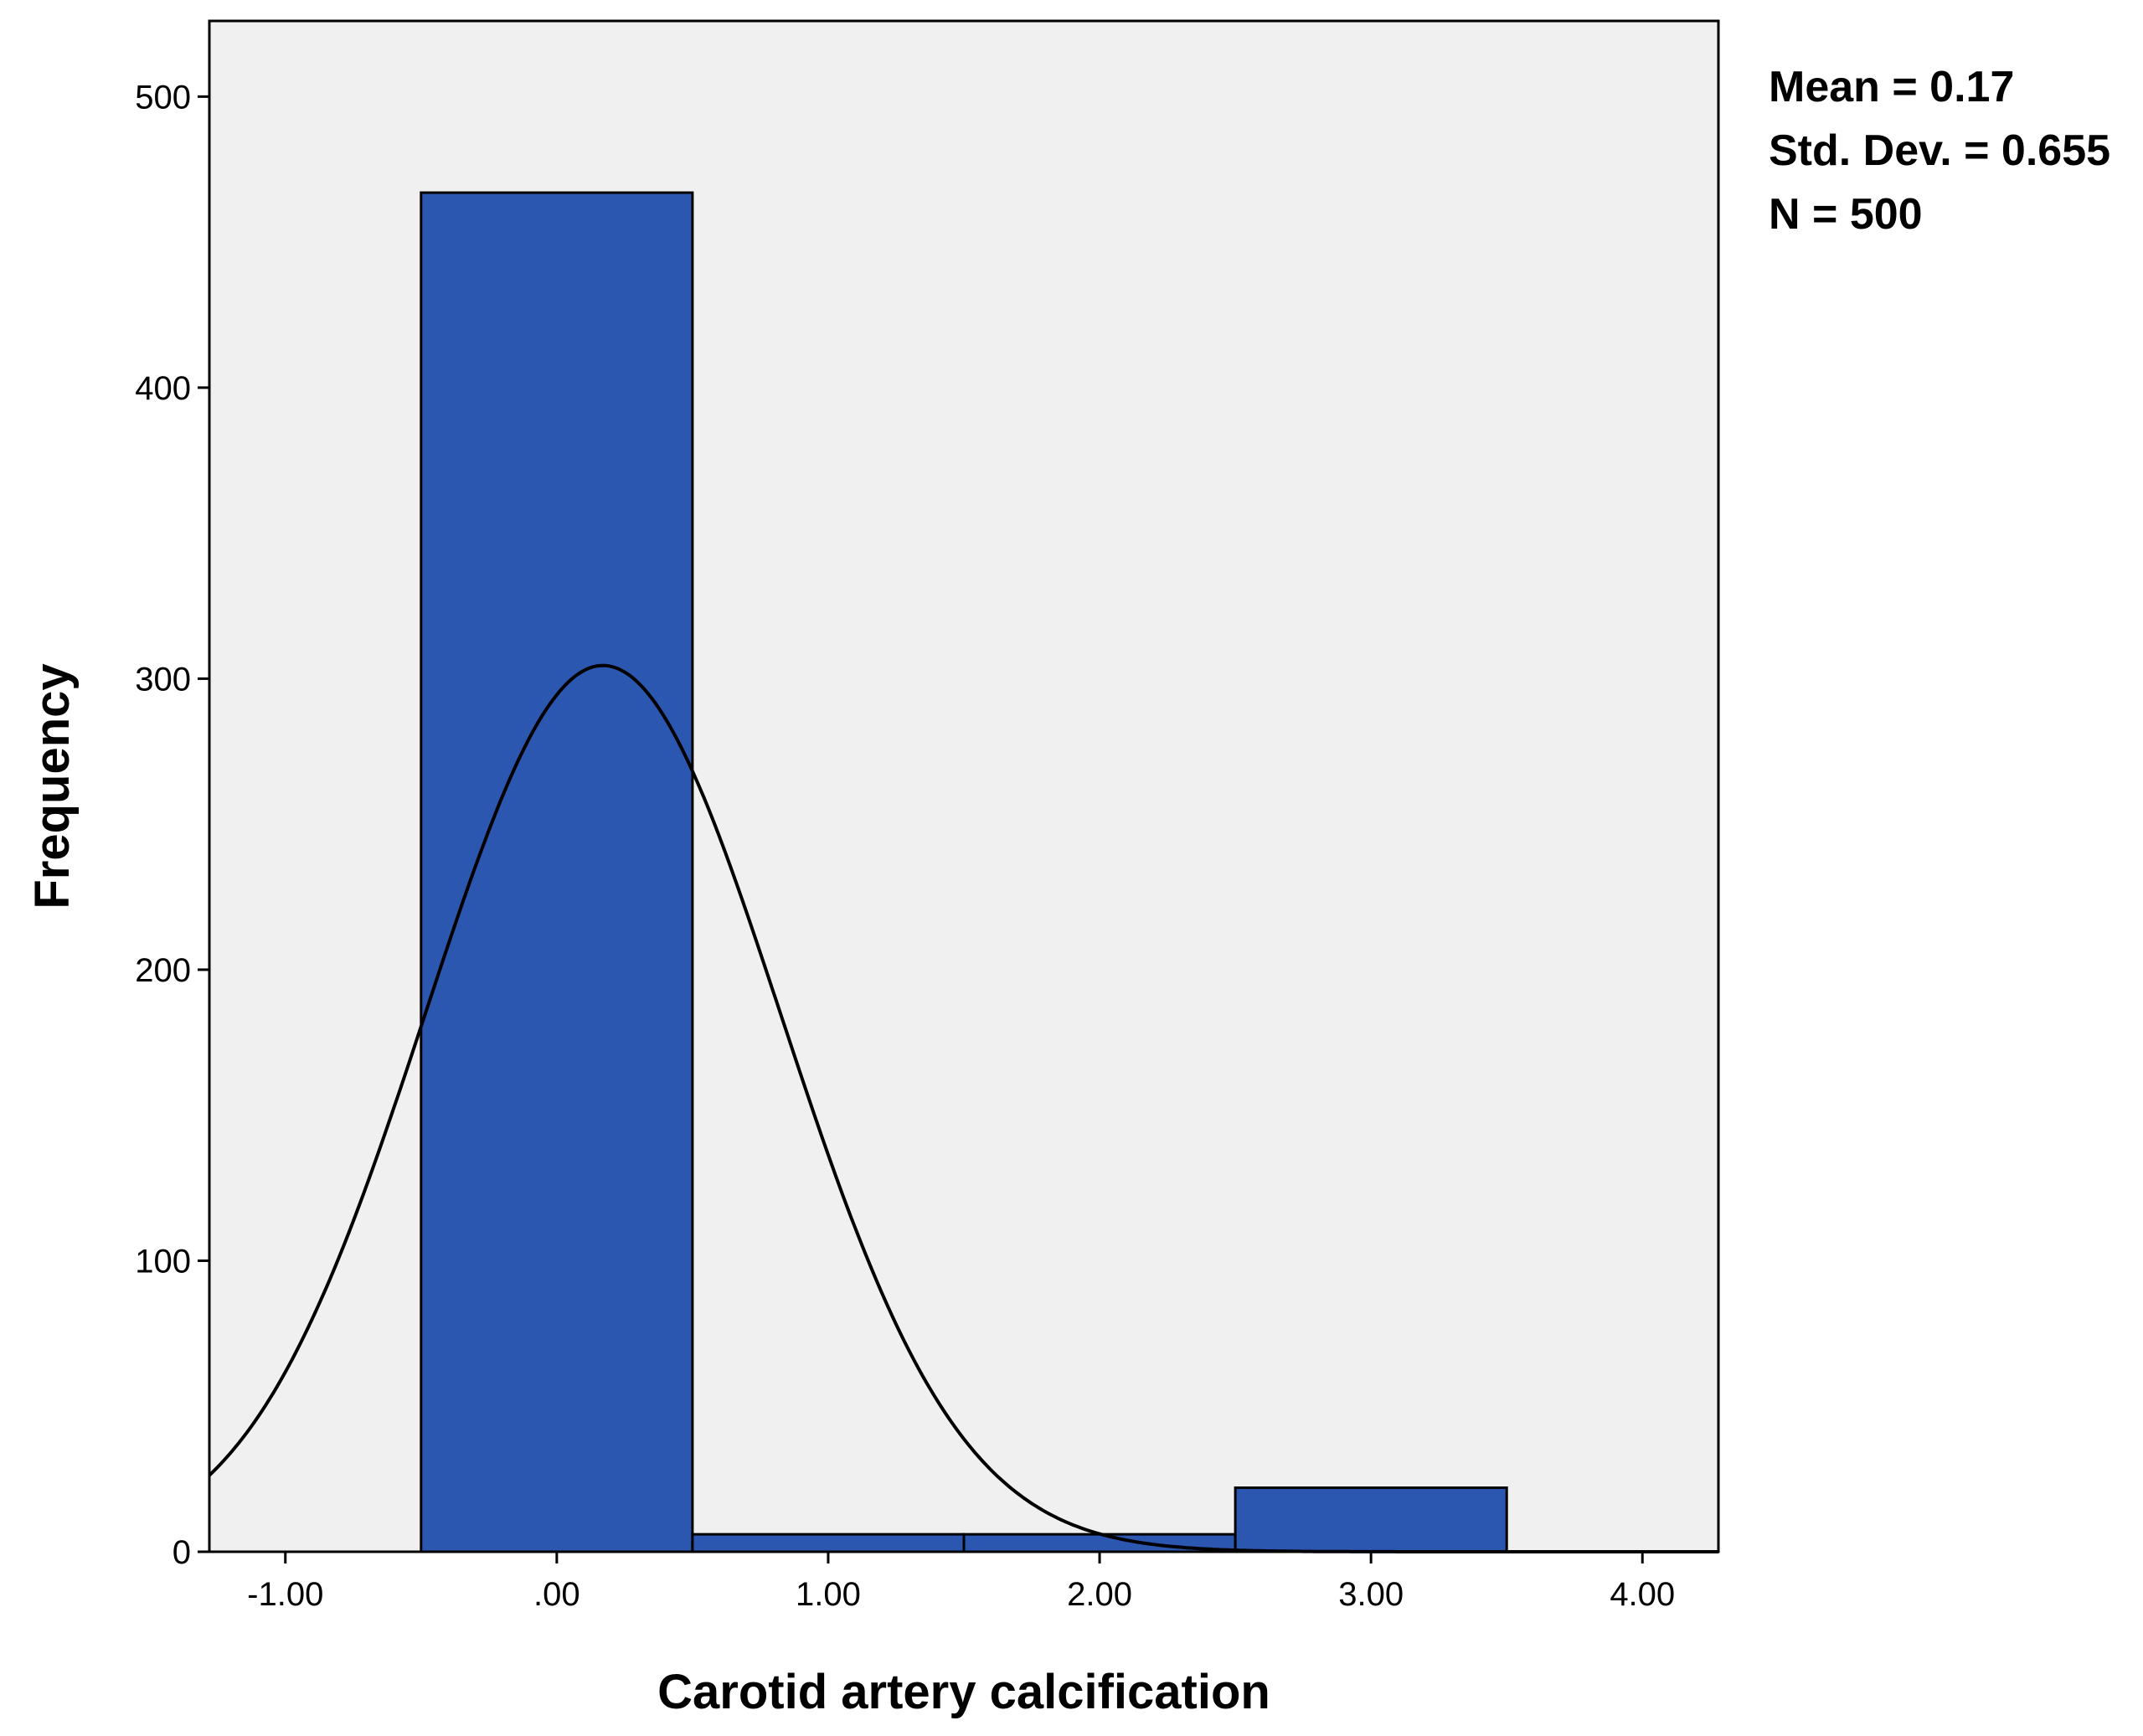 This screenshot has height=1736, width=2143. I want to click on x-tick-label: 1.00, so click(828, 1594).